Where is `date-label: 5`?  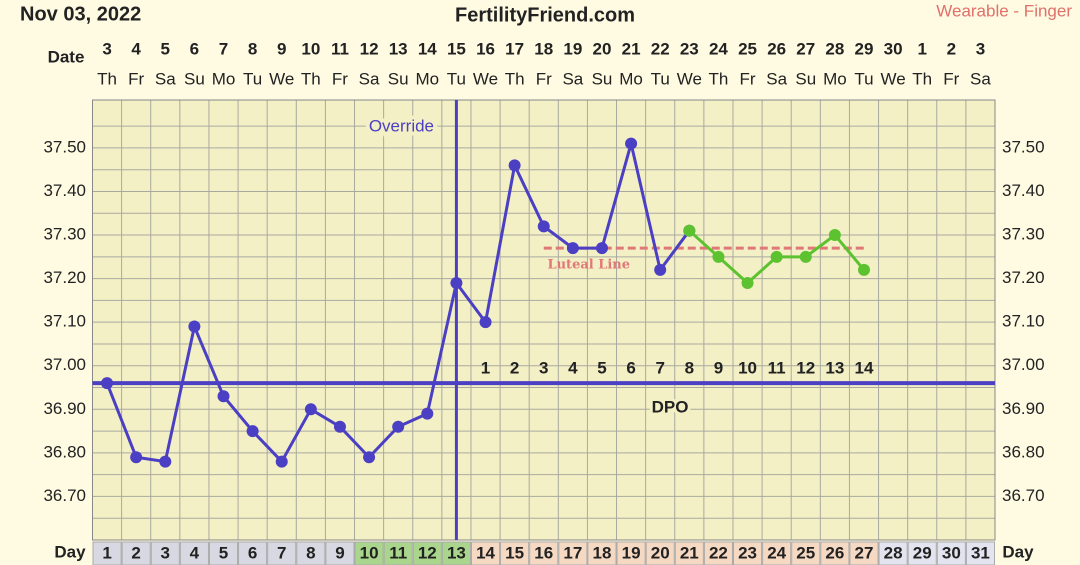 date-label: 5 is located at coordinates (165, 48).